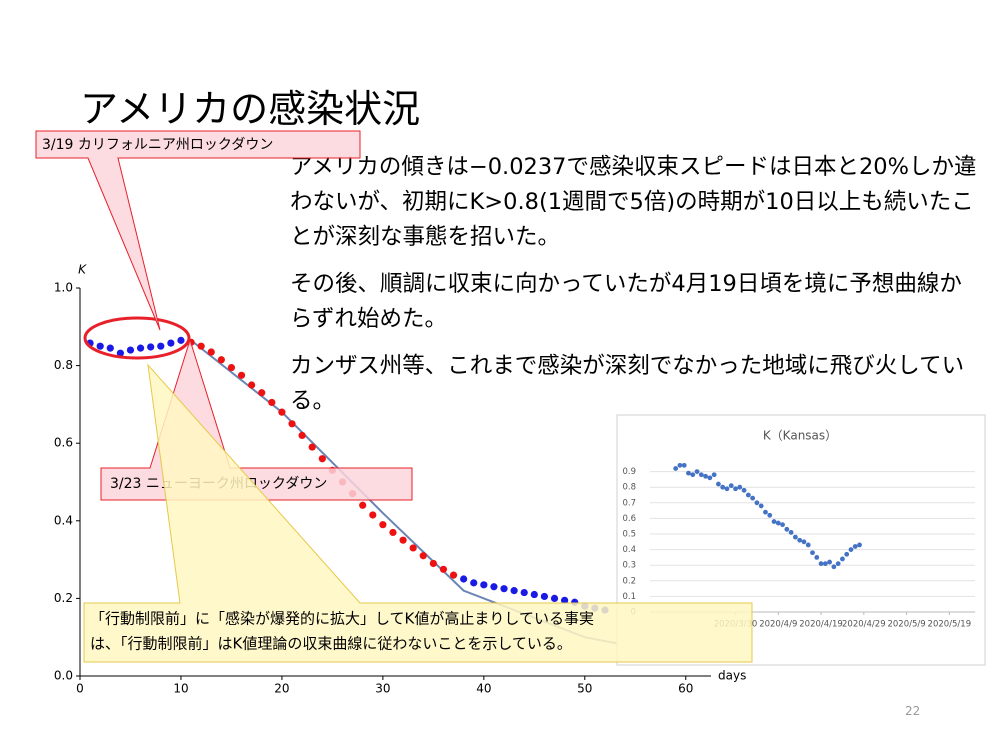  What do you see at coordinates (629, 566) in the screenshot?
I see `y-tick-label: 0.3` at bounding box center [629, 566].